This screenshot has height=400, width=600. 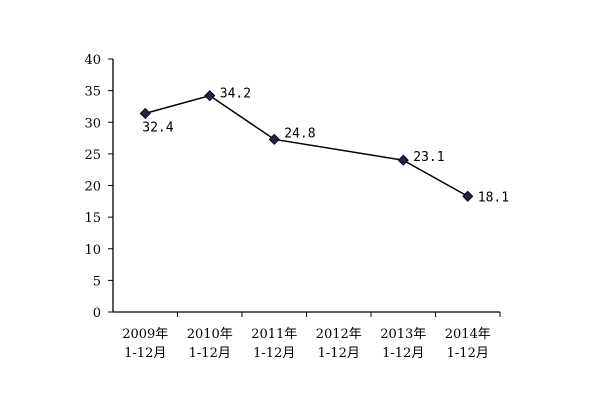 I want to click on x-tick-label: 2014年, so click(x=468, y=334).